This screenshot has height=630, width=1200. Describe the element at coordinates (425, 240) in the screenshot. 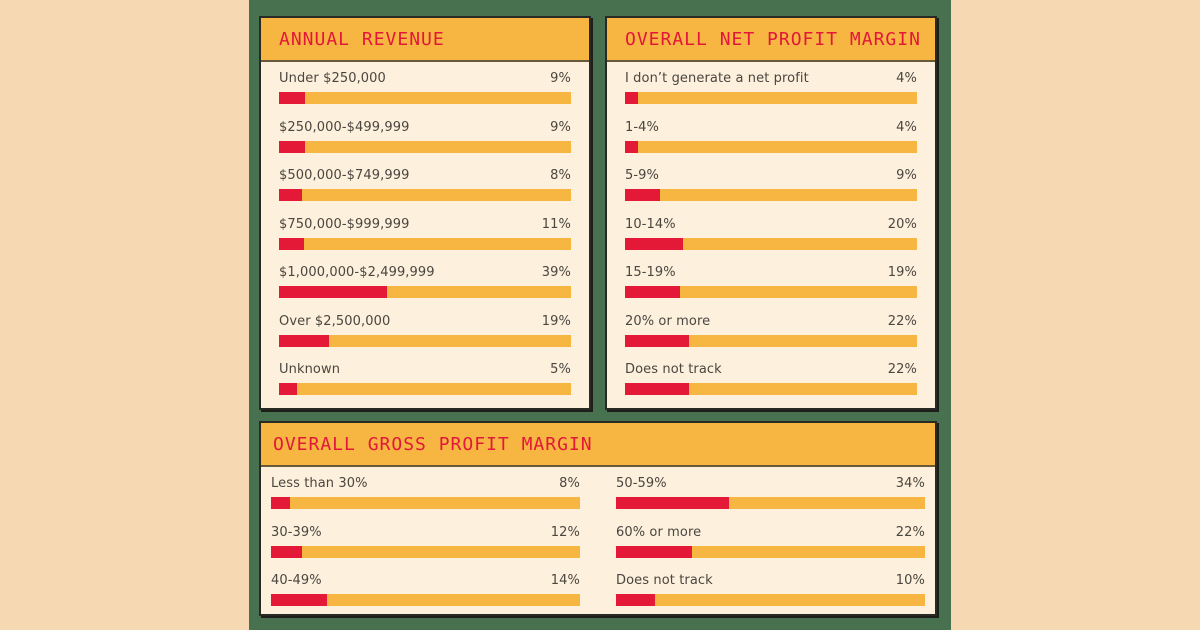

I see `bar-row: $750,000-$999,999 11%` at that location.